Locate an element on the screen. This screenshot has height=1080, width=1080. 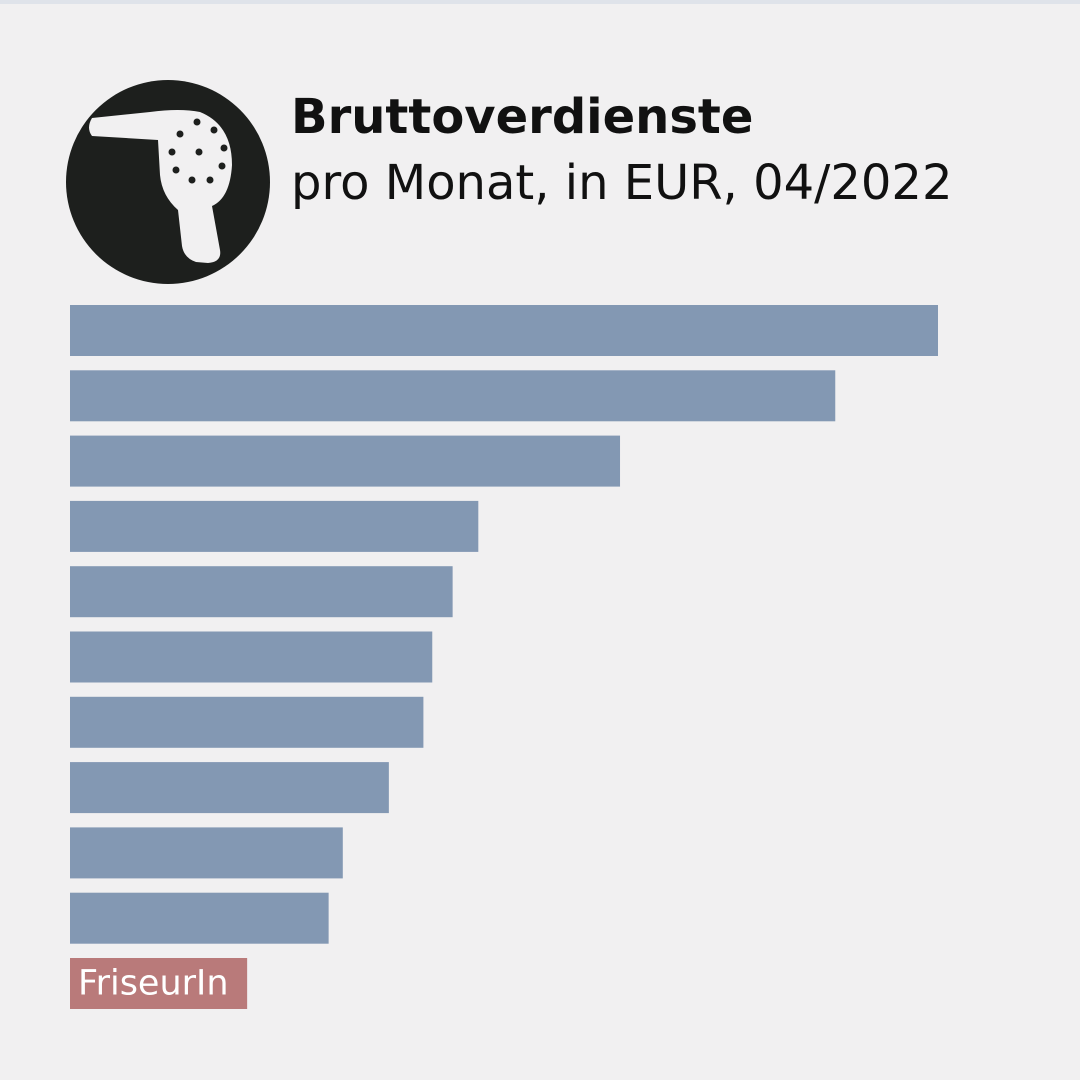
chart-subtitle: pro Monat, in EUR, 04/2022 is located at coordinates (621, 183).